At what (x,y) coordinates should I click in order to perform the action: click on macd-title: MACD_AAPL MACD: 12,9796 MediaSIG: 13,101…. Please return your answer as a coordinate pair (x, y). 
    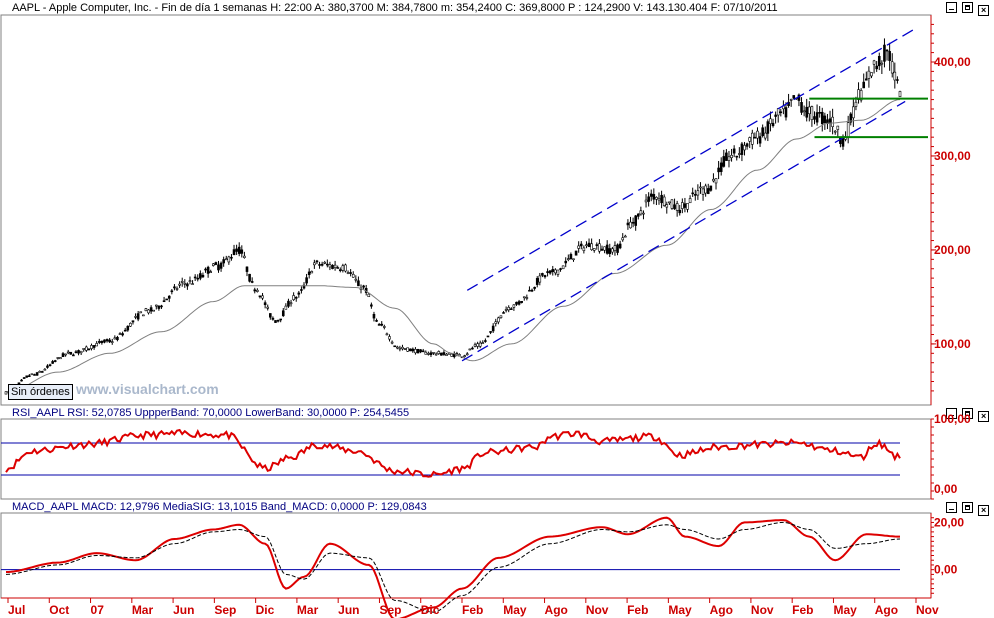
    Looking at the image, I should click on (219, 507).